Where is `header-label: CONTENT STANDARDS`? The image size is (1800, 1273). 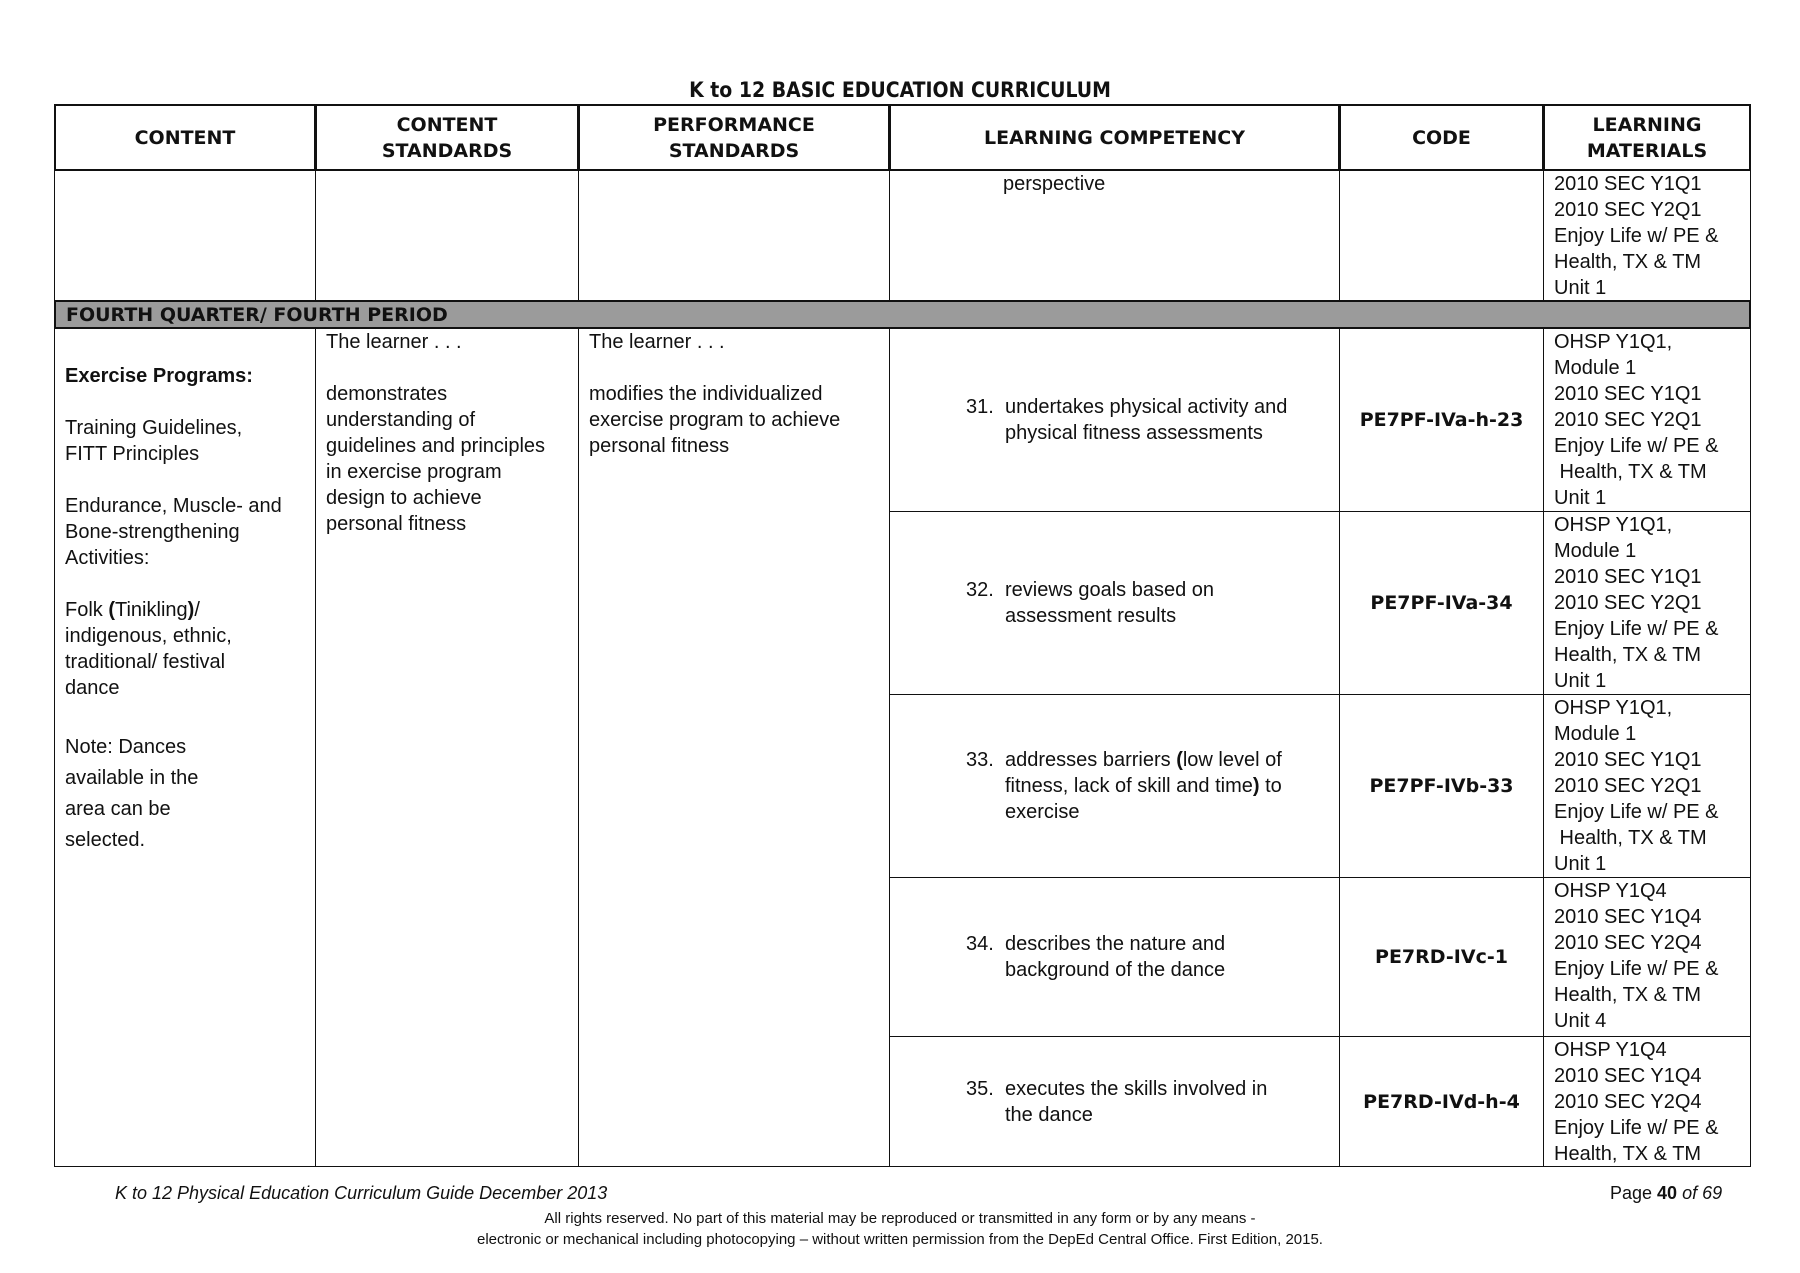
header-label: CONTENT STANDARDS is located at coordinates (447, 137).